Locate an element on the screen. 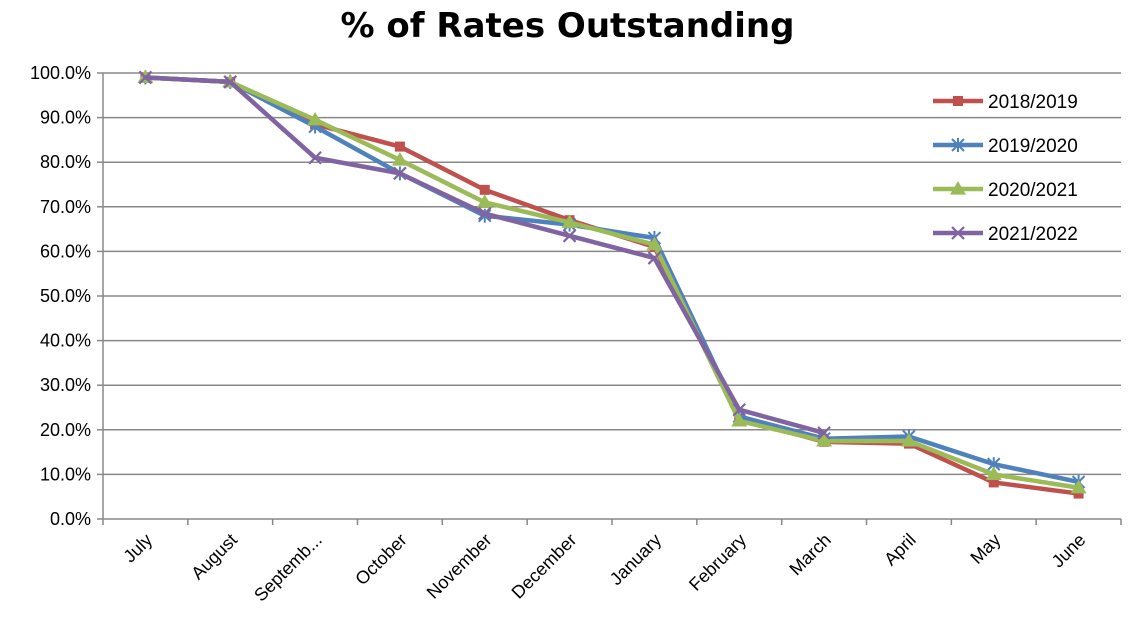 The width and height of the screenshot is (1135, 623). legend-item: 2018/2019 is located at coordinates (1005, 102).